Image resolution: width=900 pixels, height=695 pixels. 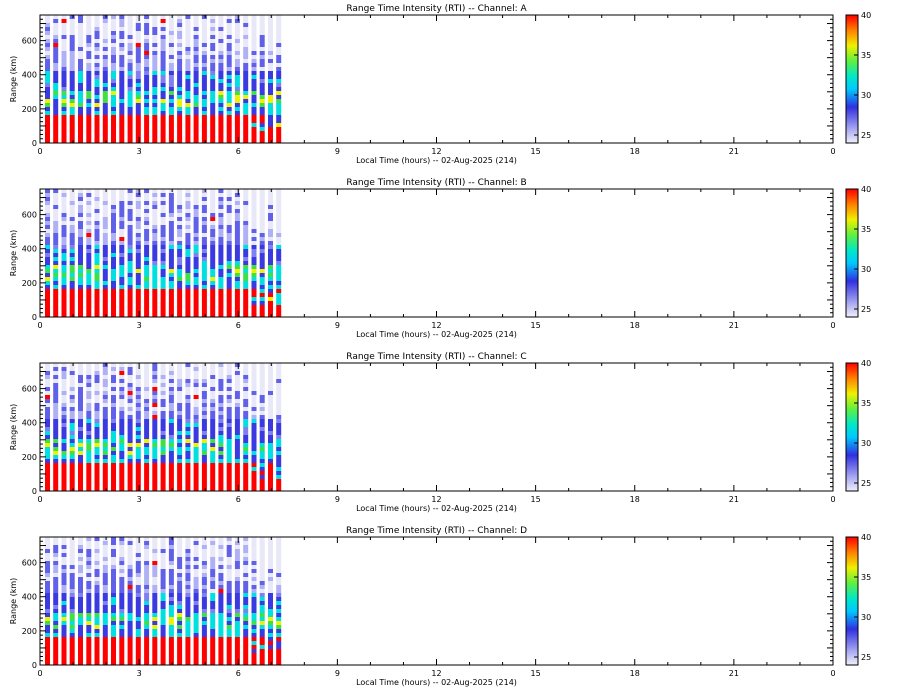 I want to click on x-tick-label: 6, so click(x=238, y=325).